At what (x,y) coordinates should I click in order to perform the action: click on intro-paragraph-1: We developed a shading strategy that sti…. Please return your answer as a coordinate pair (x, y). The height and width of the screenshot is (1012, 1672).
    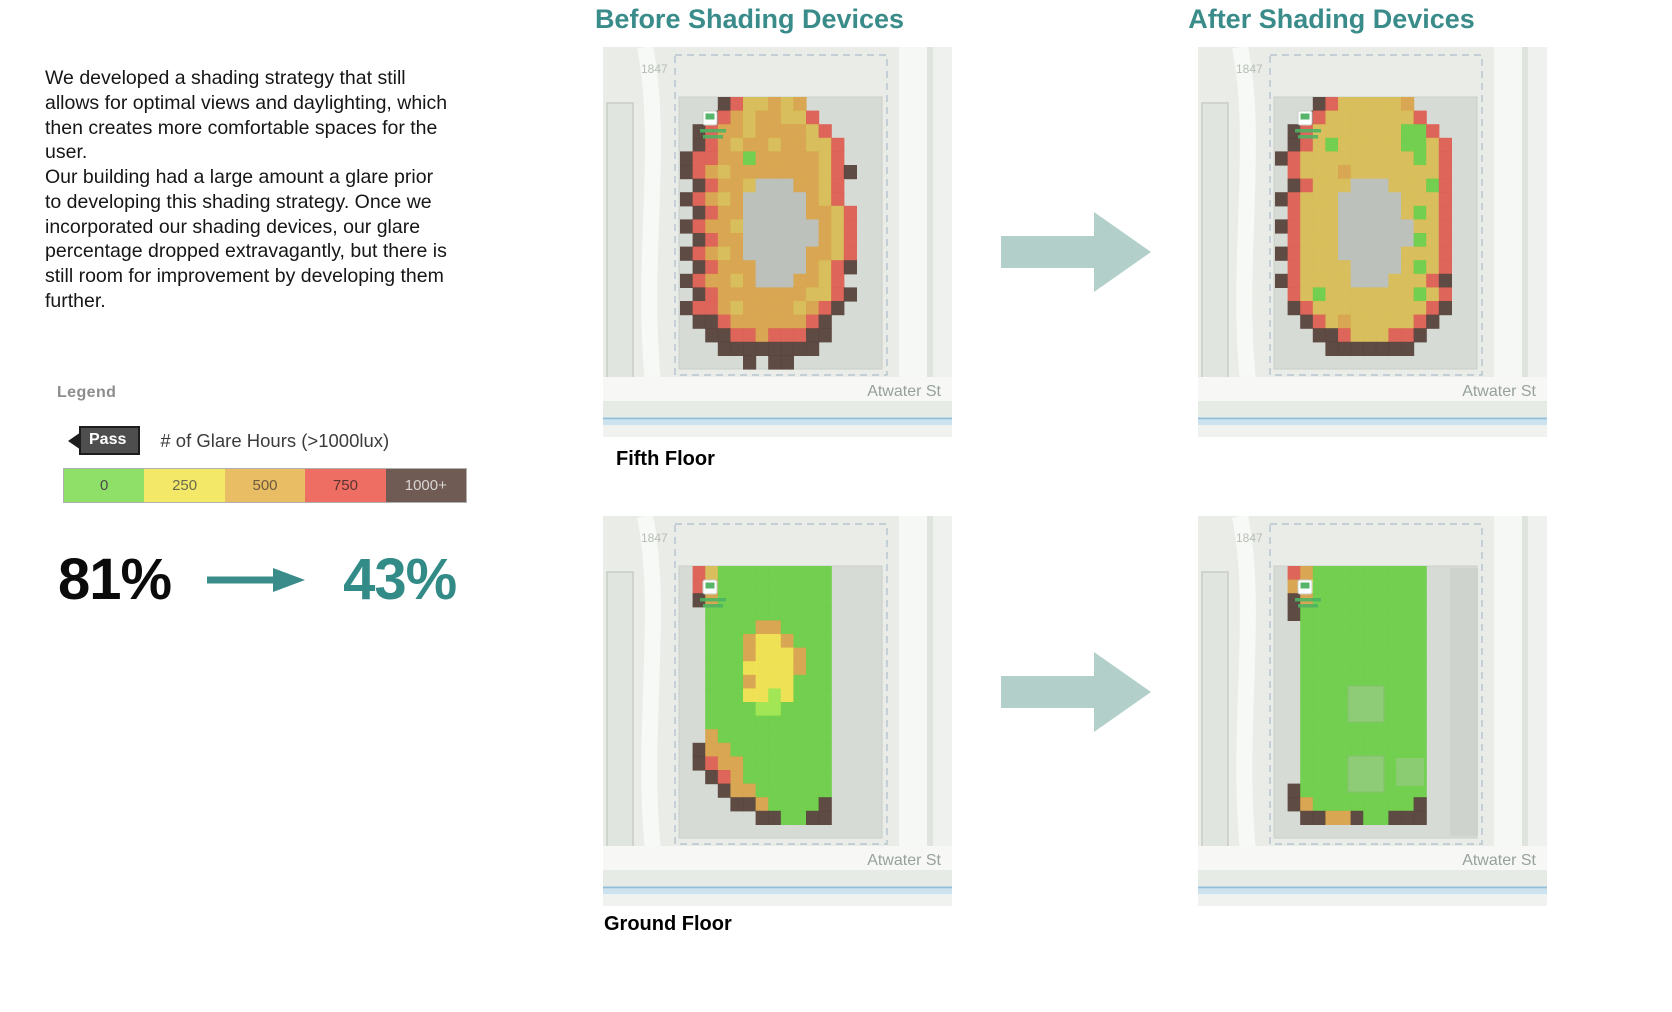
    Looking at the image, I should click on (246, 115).